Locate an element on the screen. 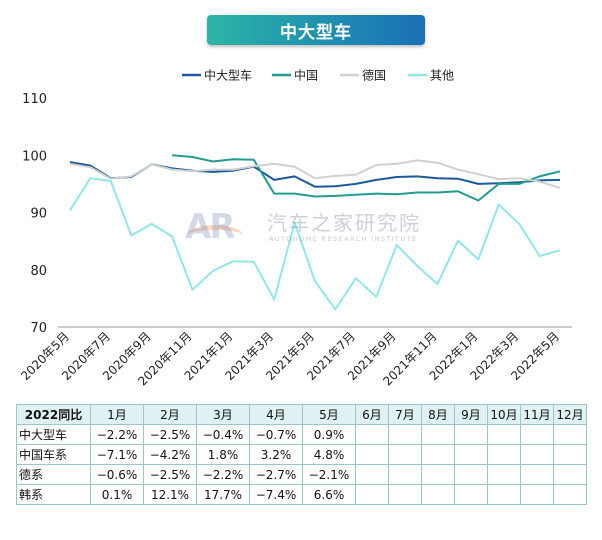 The image size is (602, 540). table-month-header: 12月 is located at coordinates (570, 414).